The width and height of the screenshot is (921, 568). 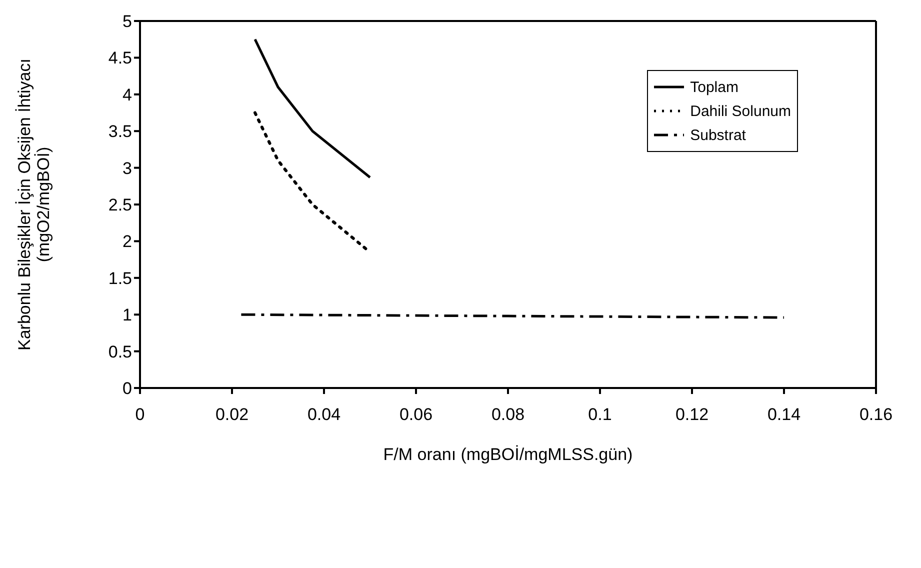 What do you see at coordinates (120, 278) in the screenshot?
I see `y-tick-label: 1.5` at bounding box center [120, 278].